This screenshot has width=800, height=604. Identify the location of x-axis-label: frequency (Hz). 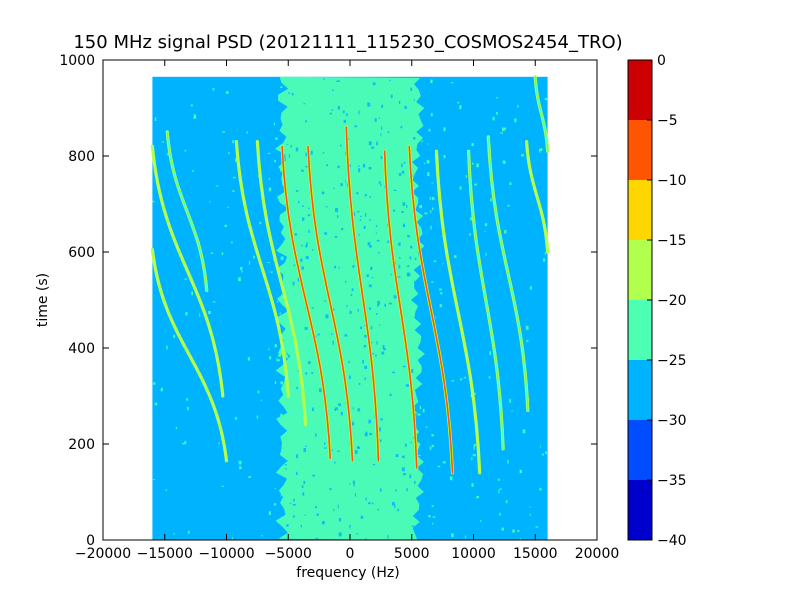
(347, 573).